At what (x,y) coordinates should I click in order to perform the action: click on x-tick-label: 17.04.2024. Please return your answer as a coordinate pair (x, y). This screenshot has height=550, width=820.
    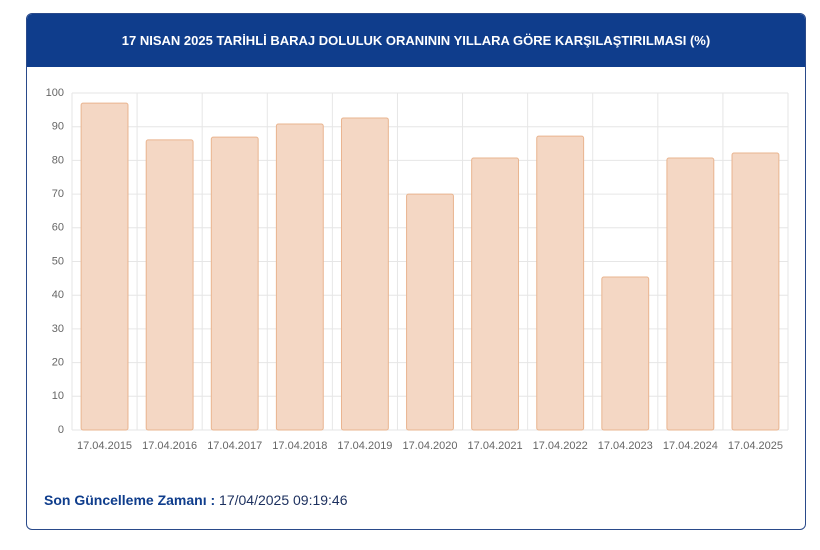
    Looking at the image, I should click on (690, 446).